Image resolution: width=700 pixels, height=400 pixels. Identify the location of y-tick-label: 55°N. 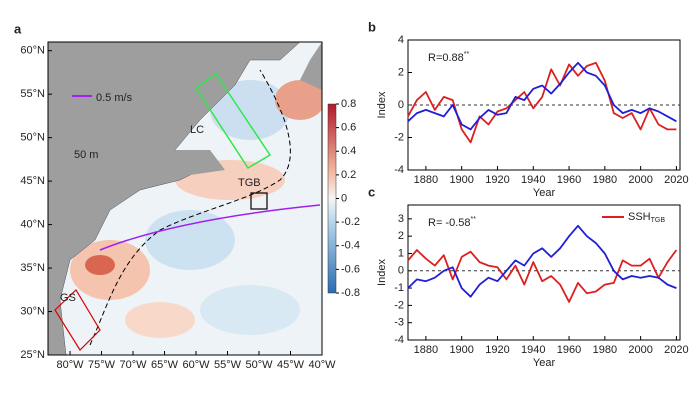
(32, 94).